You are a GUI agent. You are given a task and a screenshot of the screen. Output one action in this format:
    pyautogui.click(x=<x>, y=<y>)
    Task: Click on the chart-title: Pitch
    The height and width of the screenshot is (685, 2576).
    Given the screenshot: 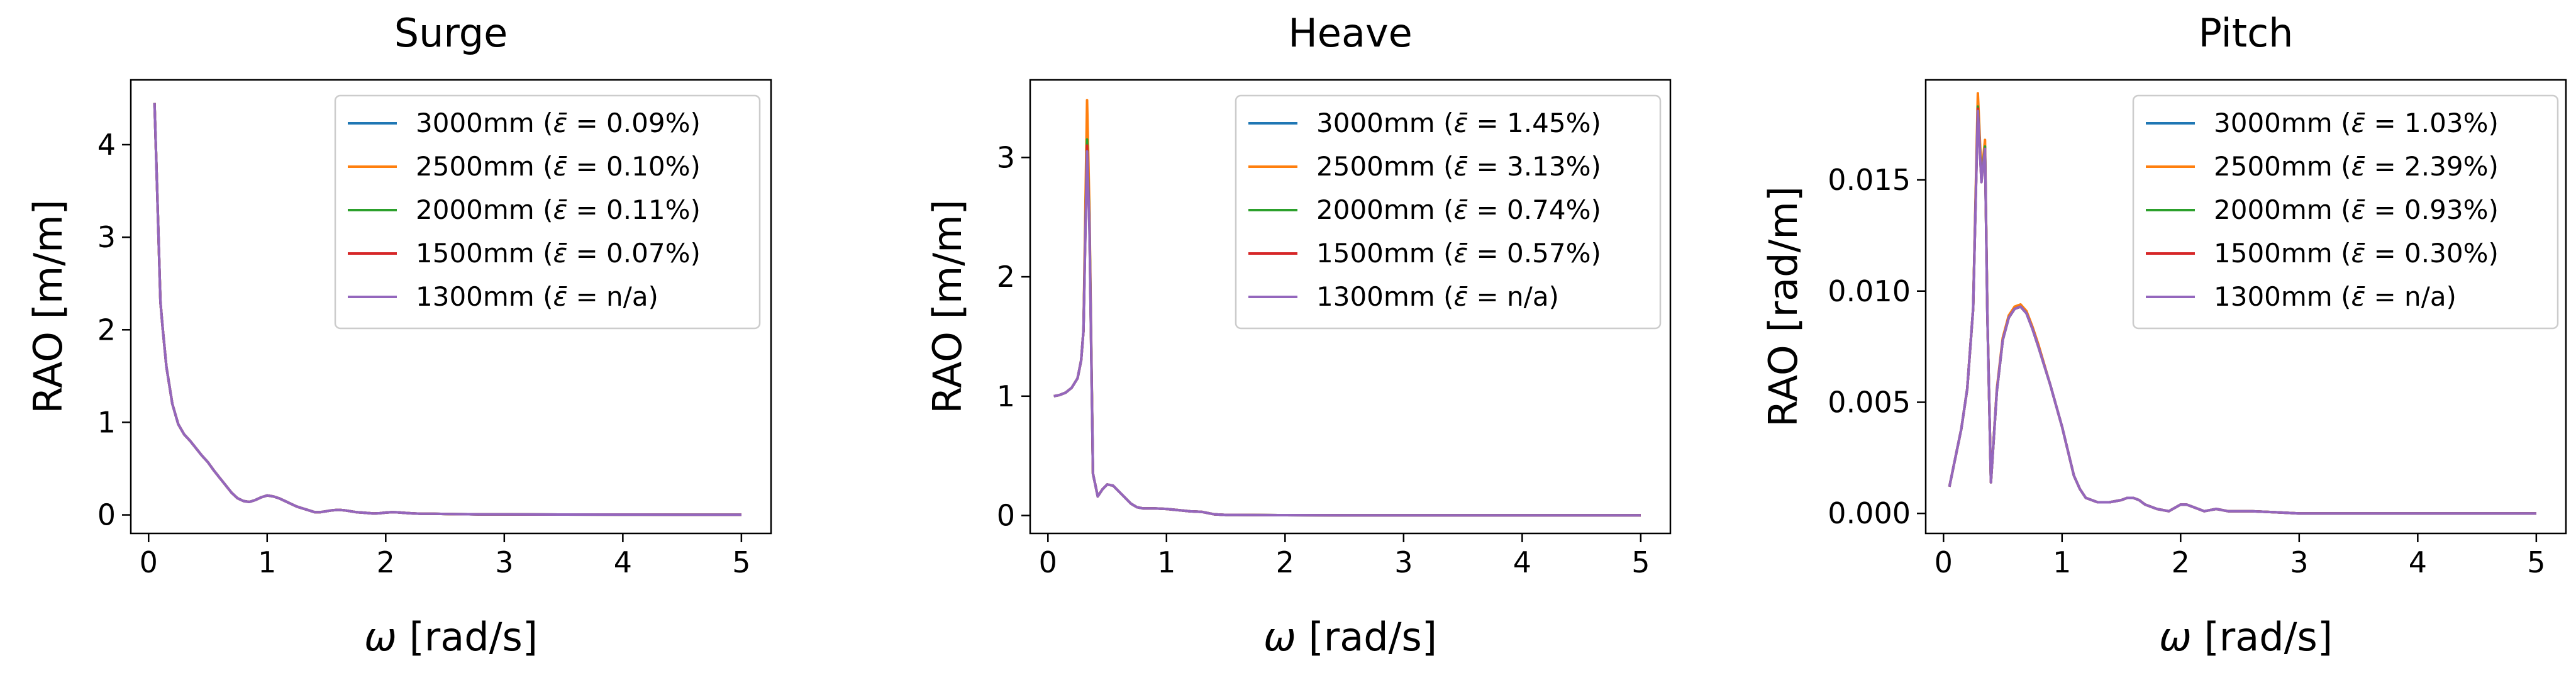 What is the action you would take?
    pyautogui.click(x=2246, y=33)
    